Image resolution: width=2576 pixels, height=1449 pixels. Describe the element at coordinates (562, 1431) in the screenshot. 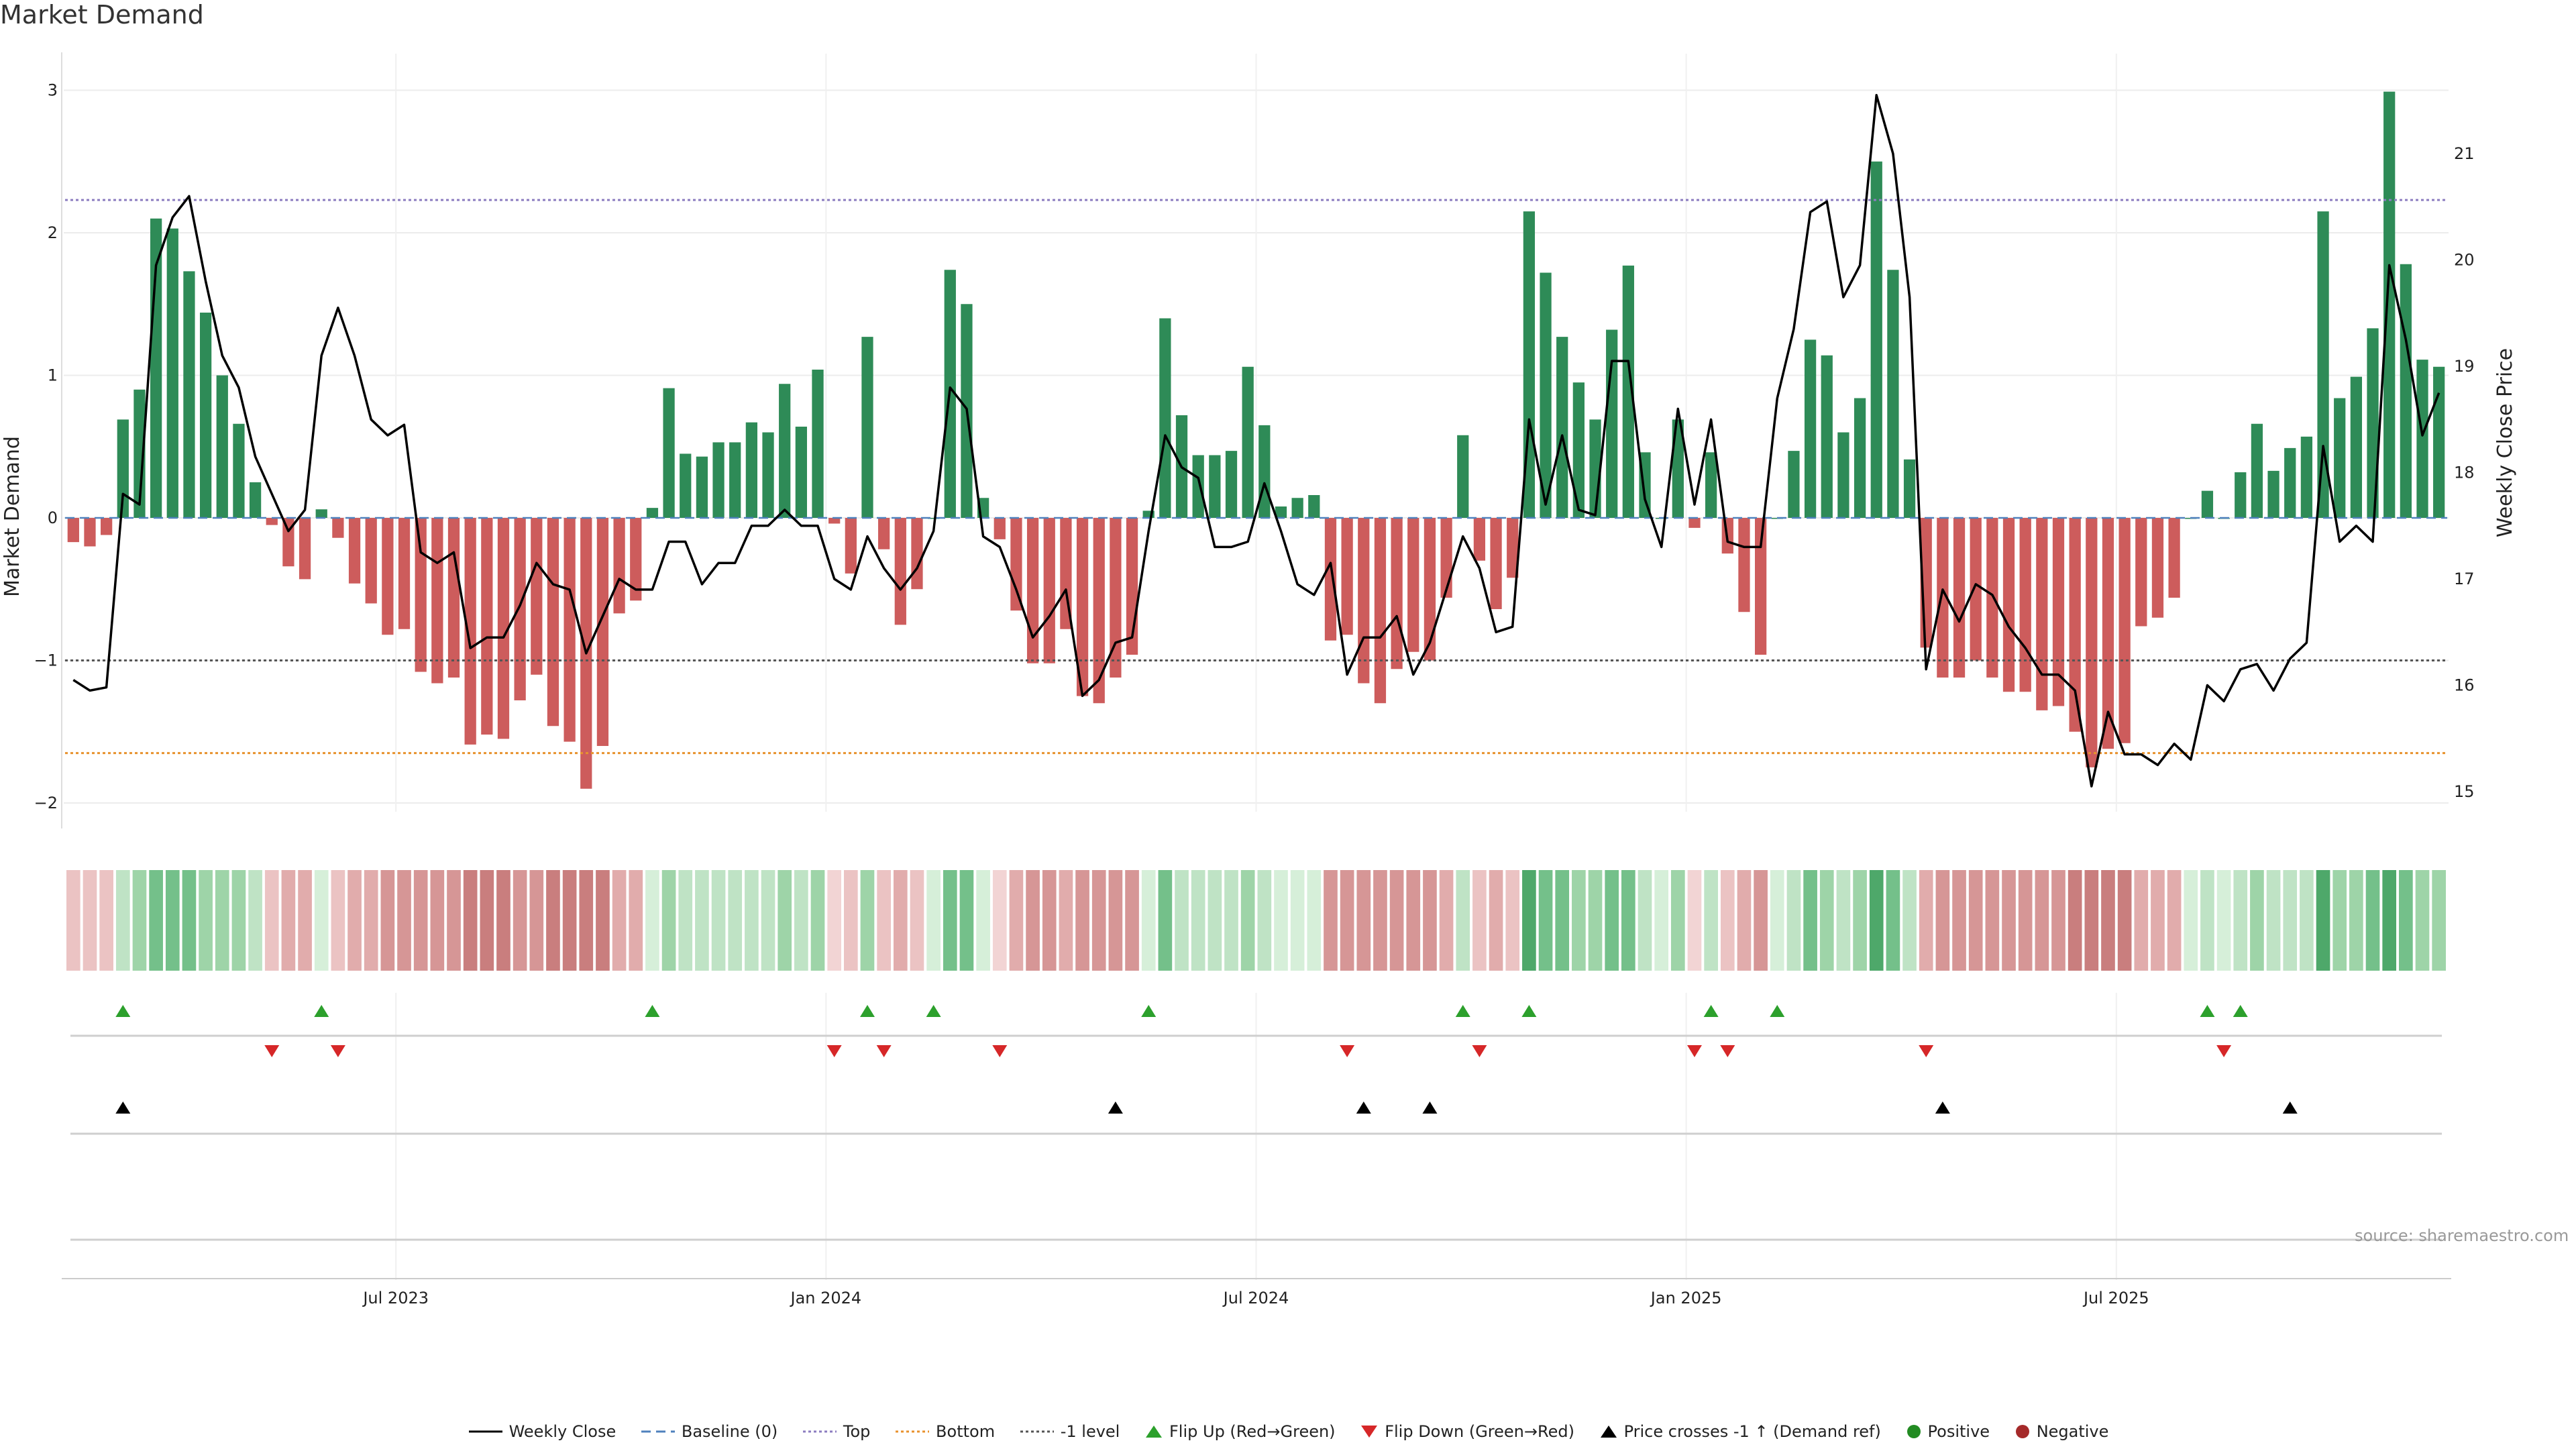

I see `legend-label: Weekly Close` at that location.